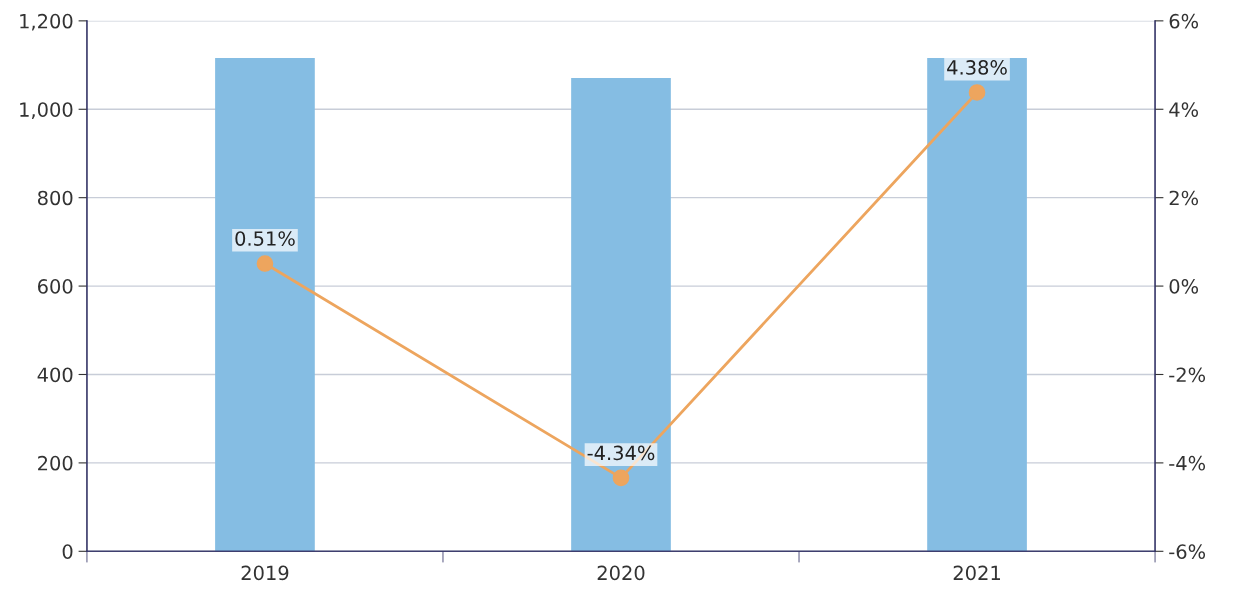  Describe the element at coordinates (46, 22) in the screenshot. I see `y-tick-label: 1,200` at that location.